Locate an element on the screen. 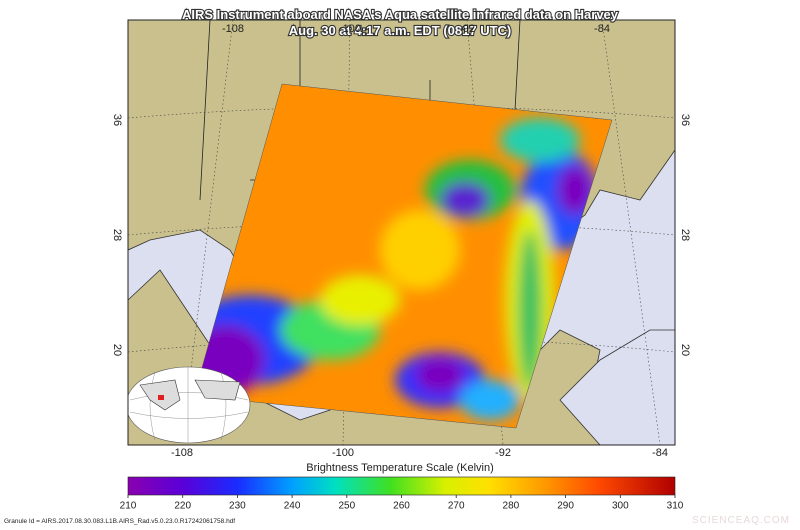  colorbar-tick-label: 310 is located at coordinates (675, 506).